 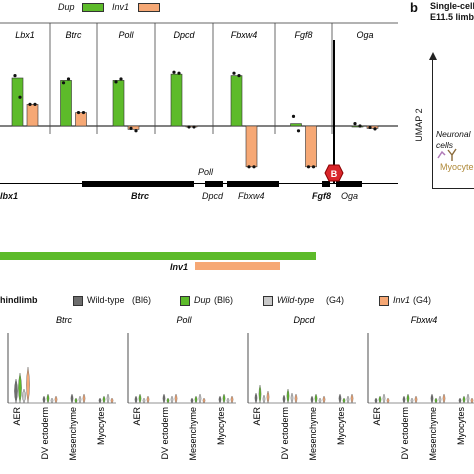 I want to click on legend-wt-bl6-swatch, so click(x=78, y=301).